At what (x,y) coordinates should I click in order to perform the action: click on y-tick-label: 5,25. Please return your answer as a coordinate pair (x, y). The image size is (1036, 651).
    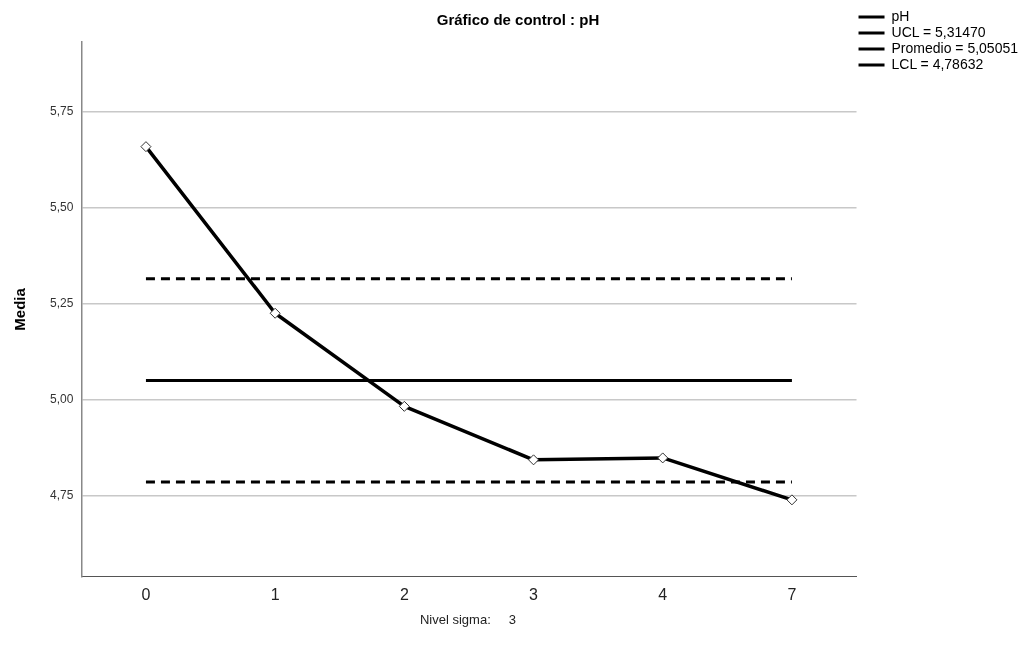
    Looking at the image, I should click on (62, 302).